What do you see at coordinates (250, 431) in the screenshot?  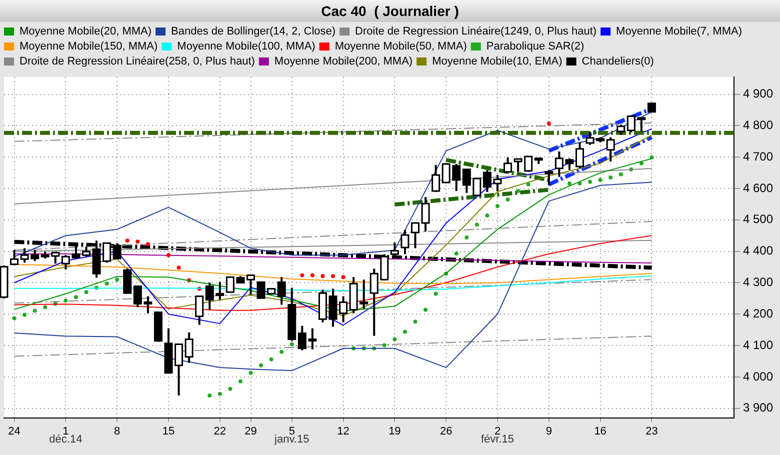 I see `x-tick-label: 29` at bounding box center [250, 431].